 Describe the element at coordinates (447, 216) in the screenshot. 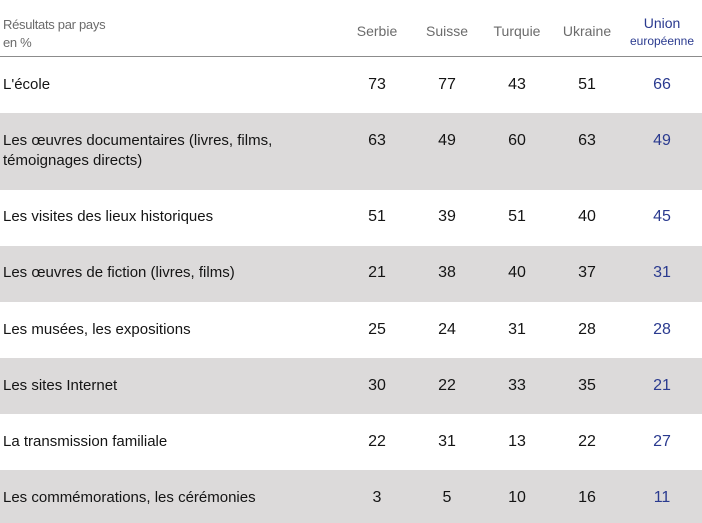

I see `cell-suisse: 39` at that location.